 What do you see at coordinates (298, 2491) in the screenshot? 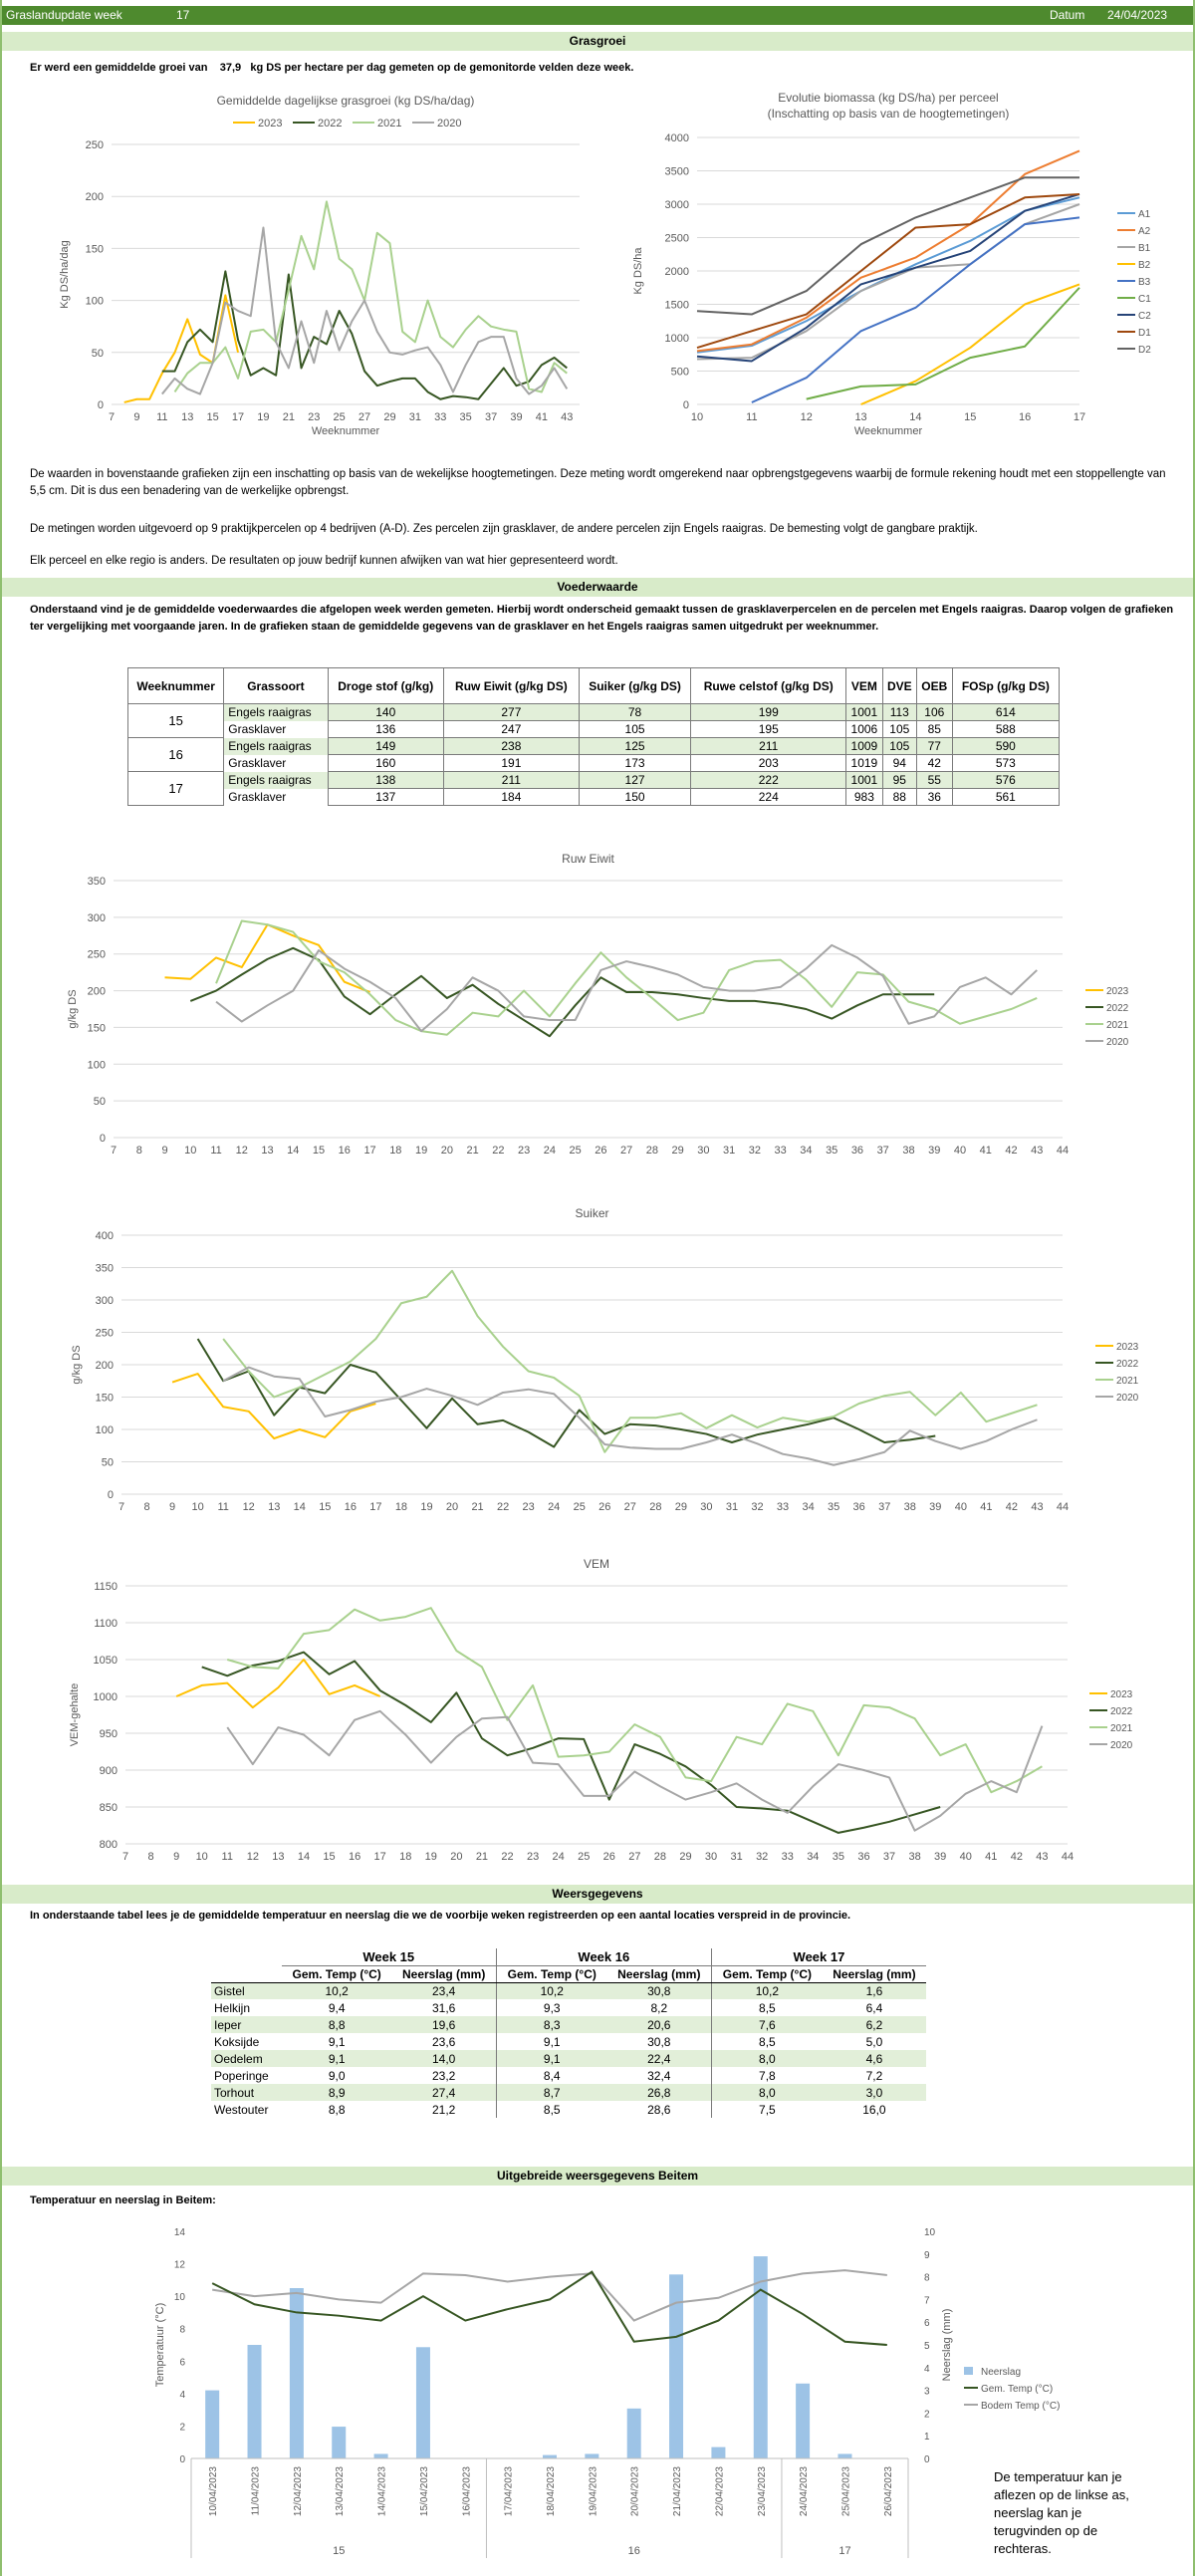
I see `x-category-label: 12/04/2023` at bounding box center [298, 2491].